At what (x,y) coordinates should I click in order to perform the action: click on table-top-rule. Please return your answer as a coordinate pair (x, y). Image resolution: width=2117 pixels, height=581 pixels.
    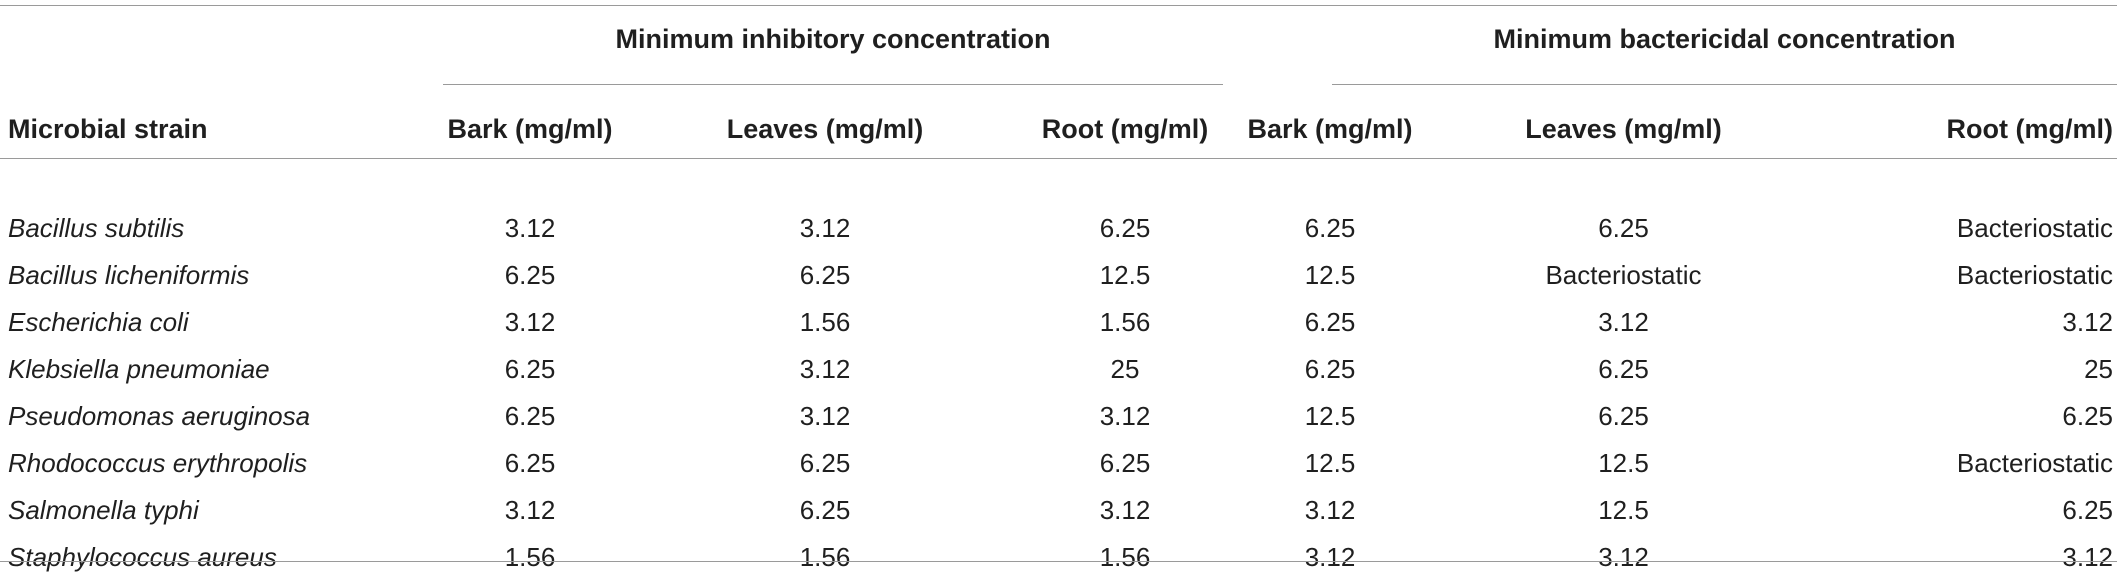
    Looking at the image, I should click on (1058, 5).